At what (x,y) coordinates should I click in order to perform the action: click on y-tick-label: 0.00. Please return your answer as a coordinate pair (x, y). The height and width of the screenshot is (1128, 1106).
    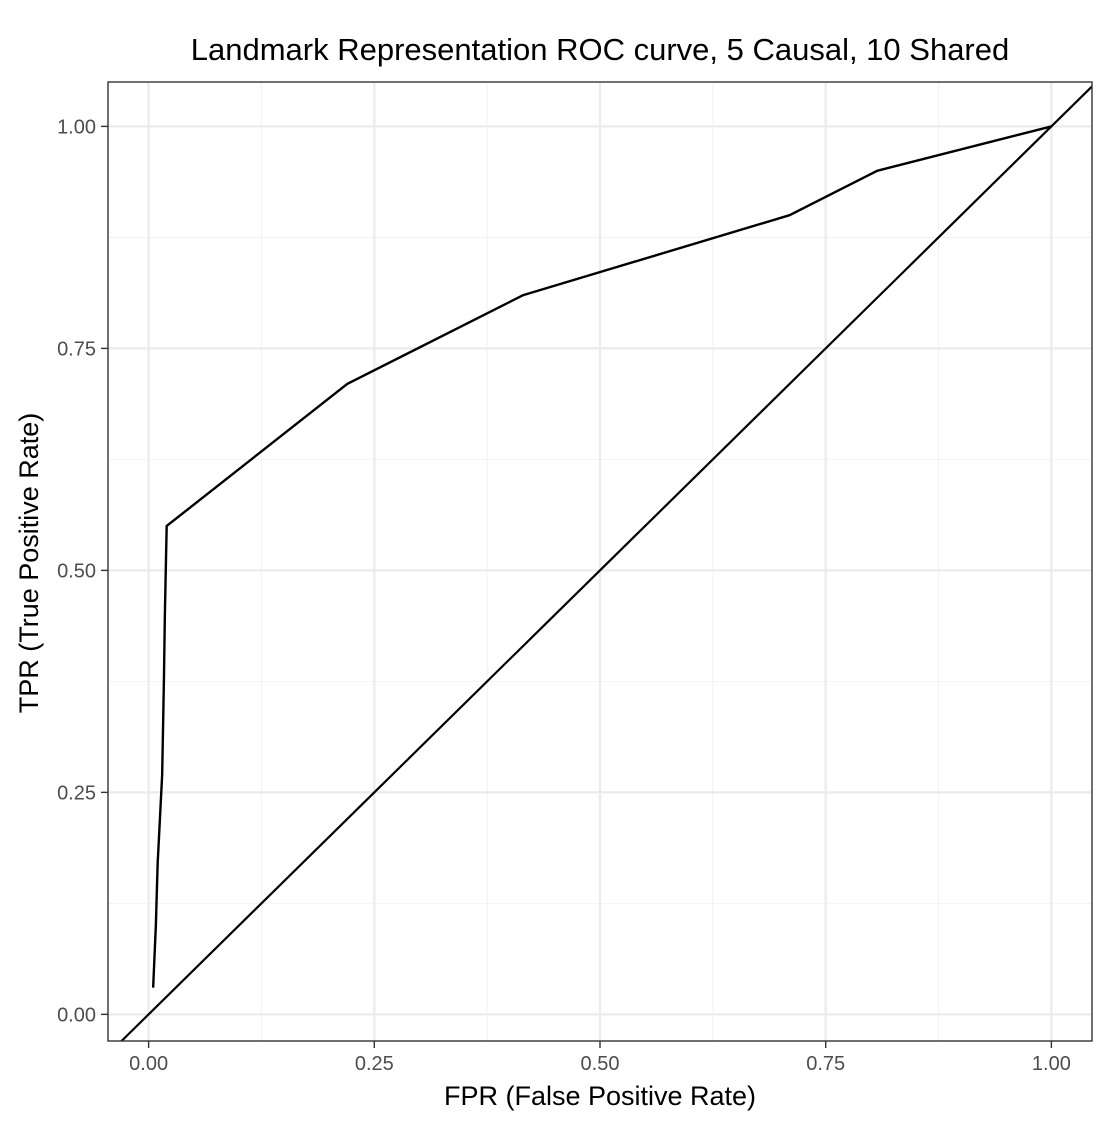
    Looking at the image, I should click on (76, 1015).